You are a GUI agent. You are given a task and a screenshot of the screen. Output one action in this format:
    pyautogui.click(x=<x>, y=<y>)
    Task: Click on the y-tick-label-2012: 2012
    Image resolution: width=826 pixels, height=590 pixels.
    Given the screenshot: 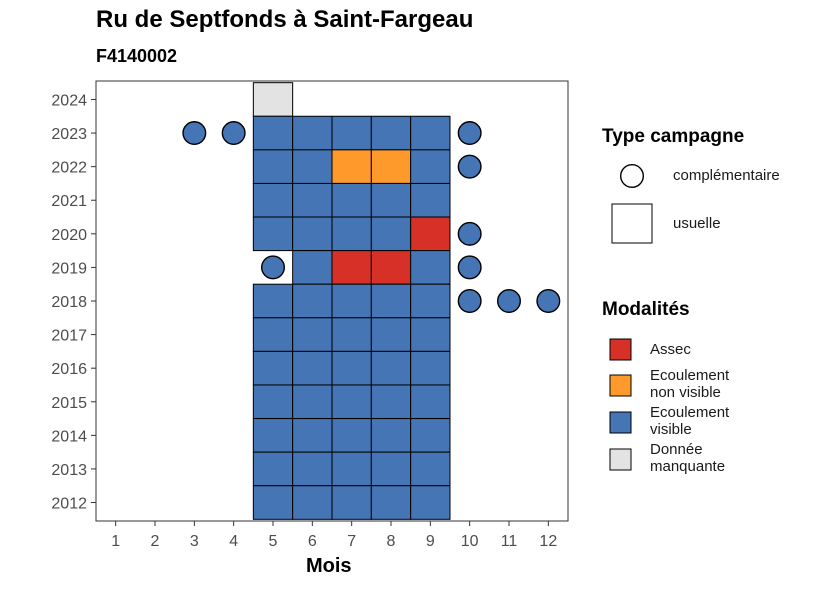 What is the action you would take?
    pyautogui.click(x=69, y=504)
    